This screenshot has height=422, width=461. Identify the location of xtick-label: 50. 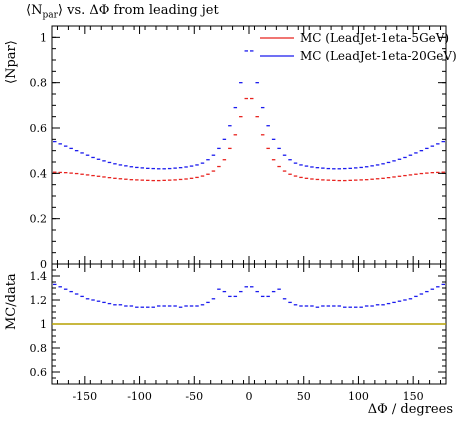
(304, 396).